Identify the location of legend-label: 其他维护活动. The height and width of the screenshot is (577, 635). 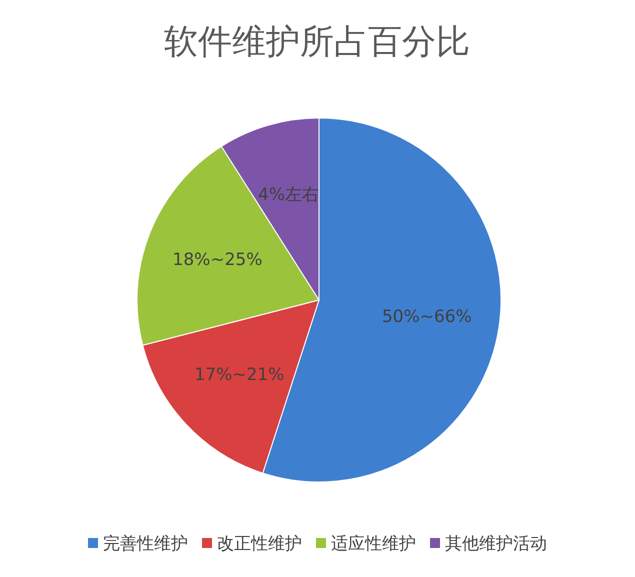
(496, 543).